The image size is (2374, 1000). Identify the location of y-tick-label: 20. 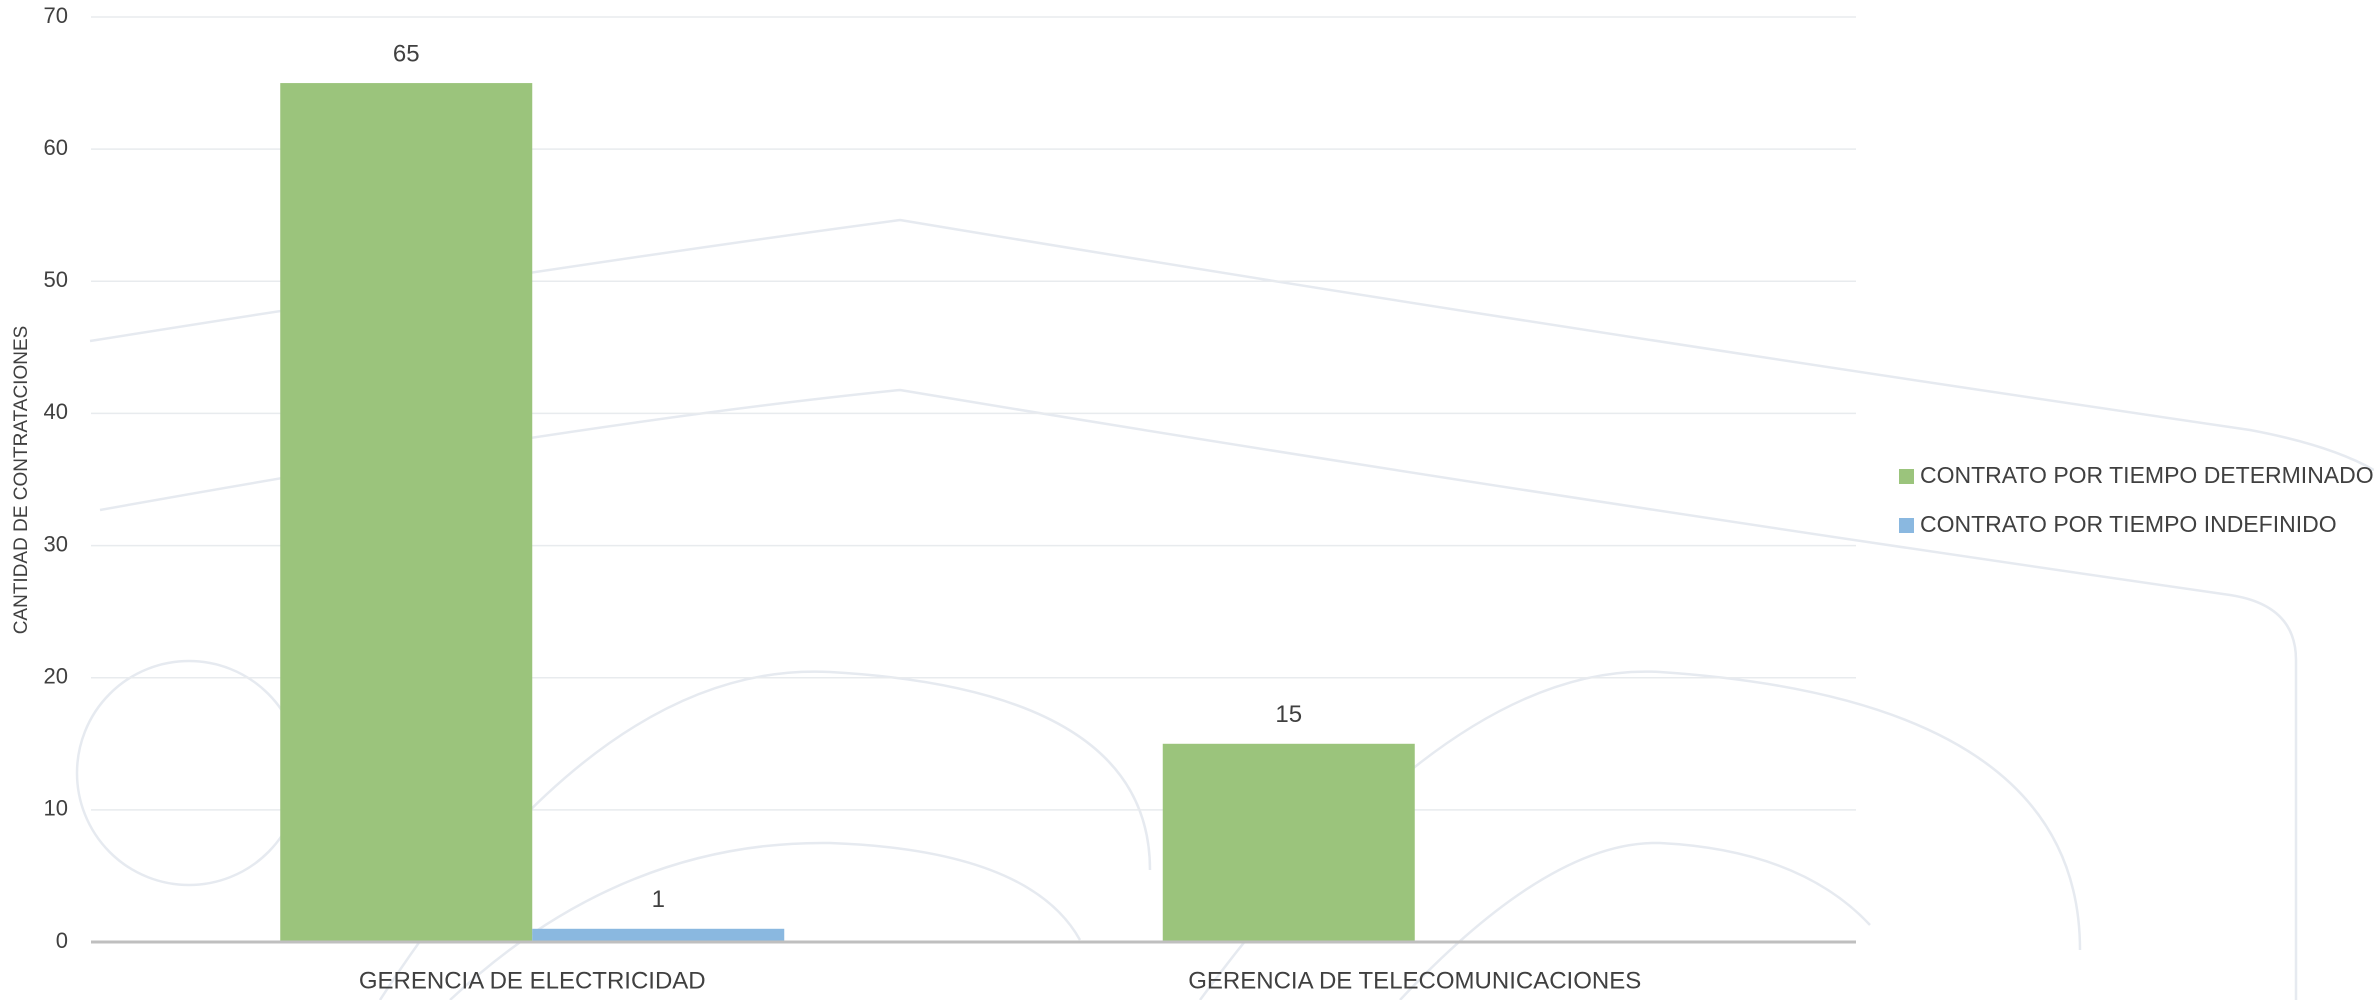
(56, 676).